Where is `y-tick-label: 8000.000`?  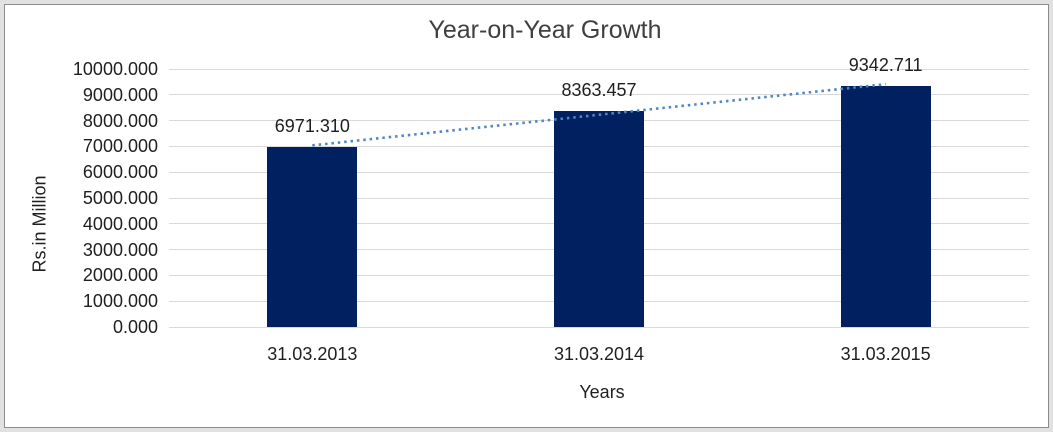 y-tick-label: 8000.000 is located at coordinates (120, 120).